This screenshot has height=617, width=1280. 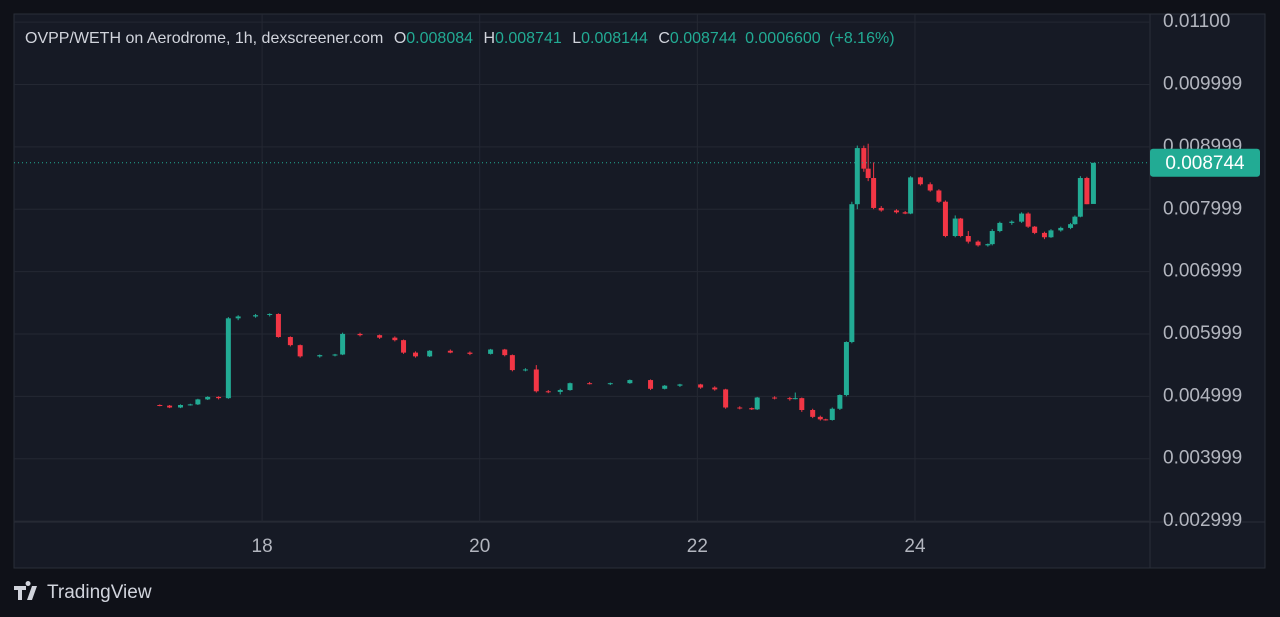 What do you see at coordinates (479, 546) in the screenshot?
I see `x-tick-label: 20` at bounding box center [479, 546].